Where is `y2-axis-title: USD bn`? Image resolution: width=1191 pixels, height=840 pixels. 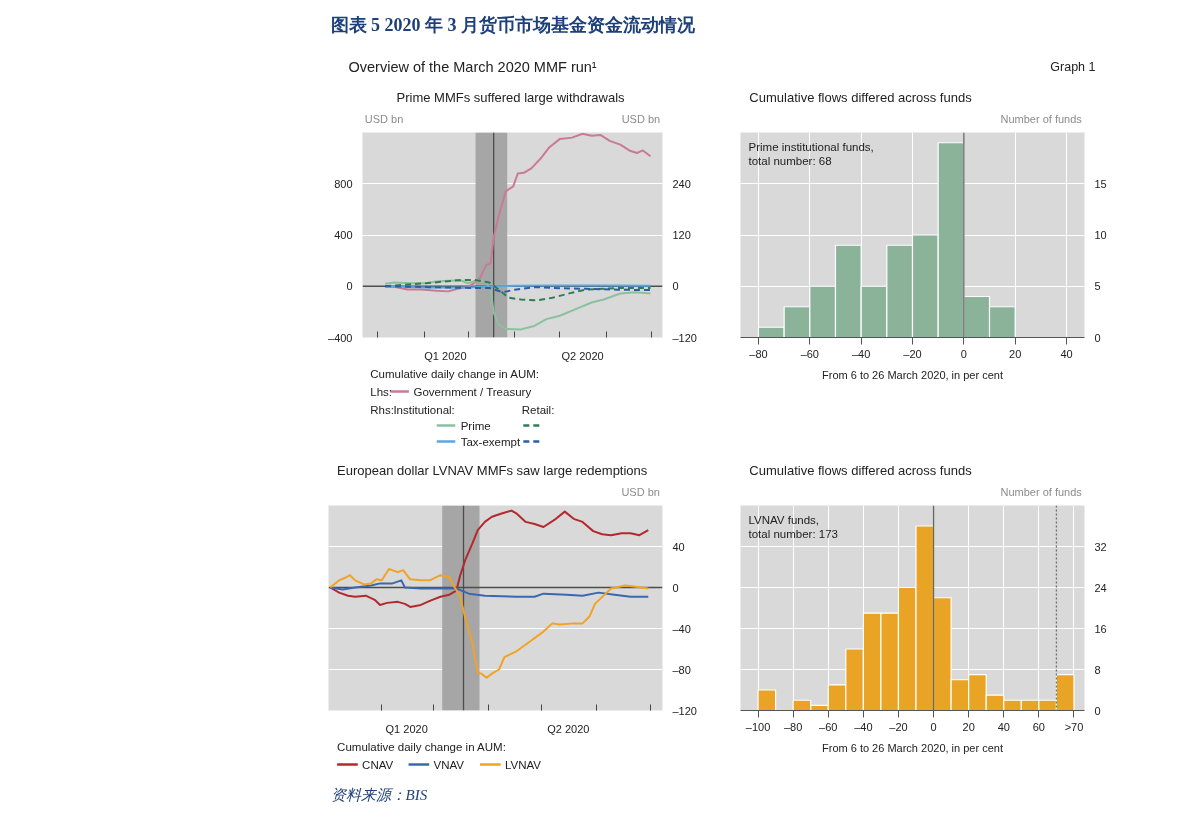 y2-axis-title: USD bn is located at coordinates (641, 118).